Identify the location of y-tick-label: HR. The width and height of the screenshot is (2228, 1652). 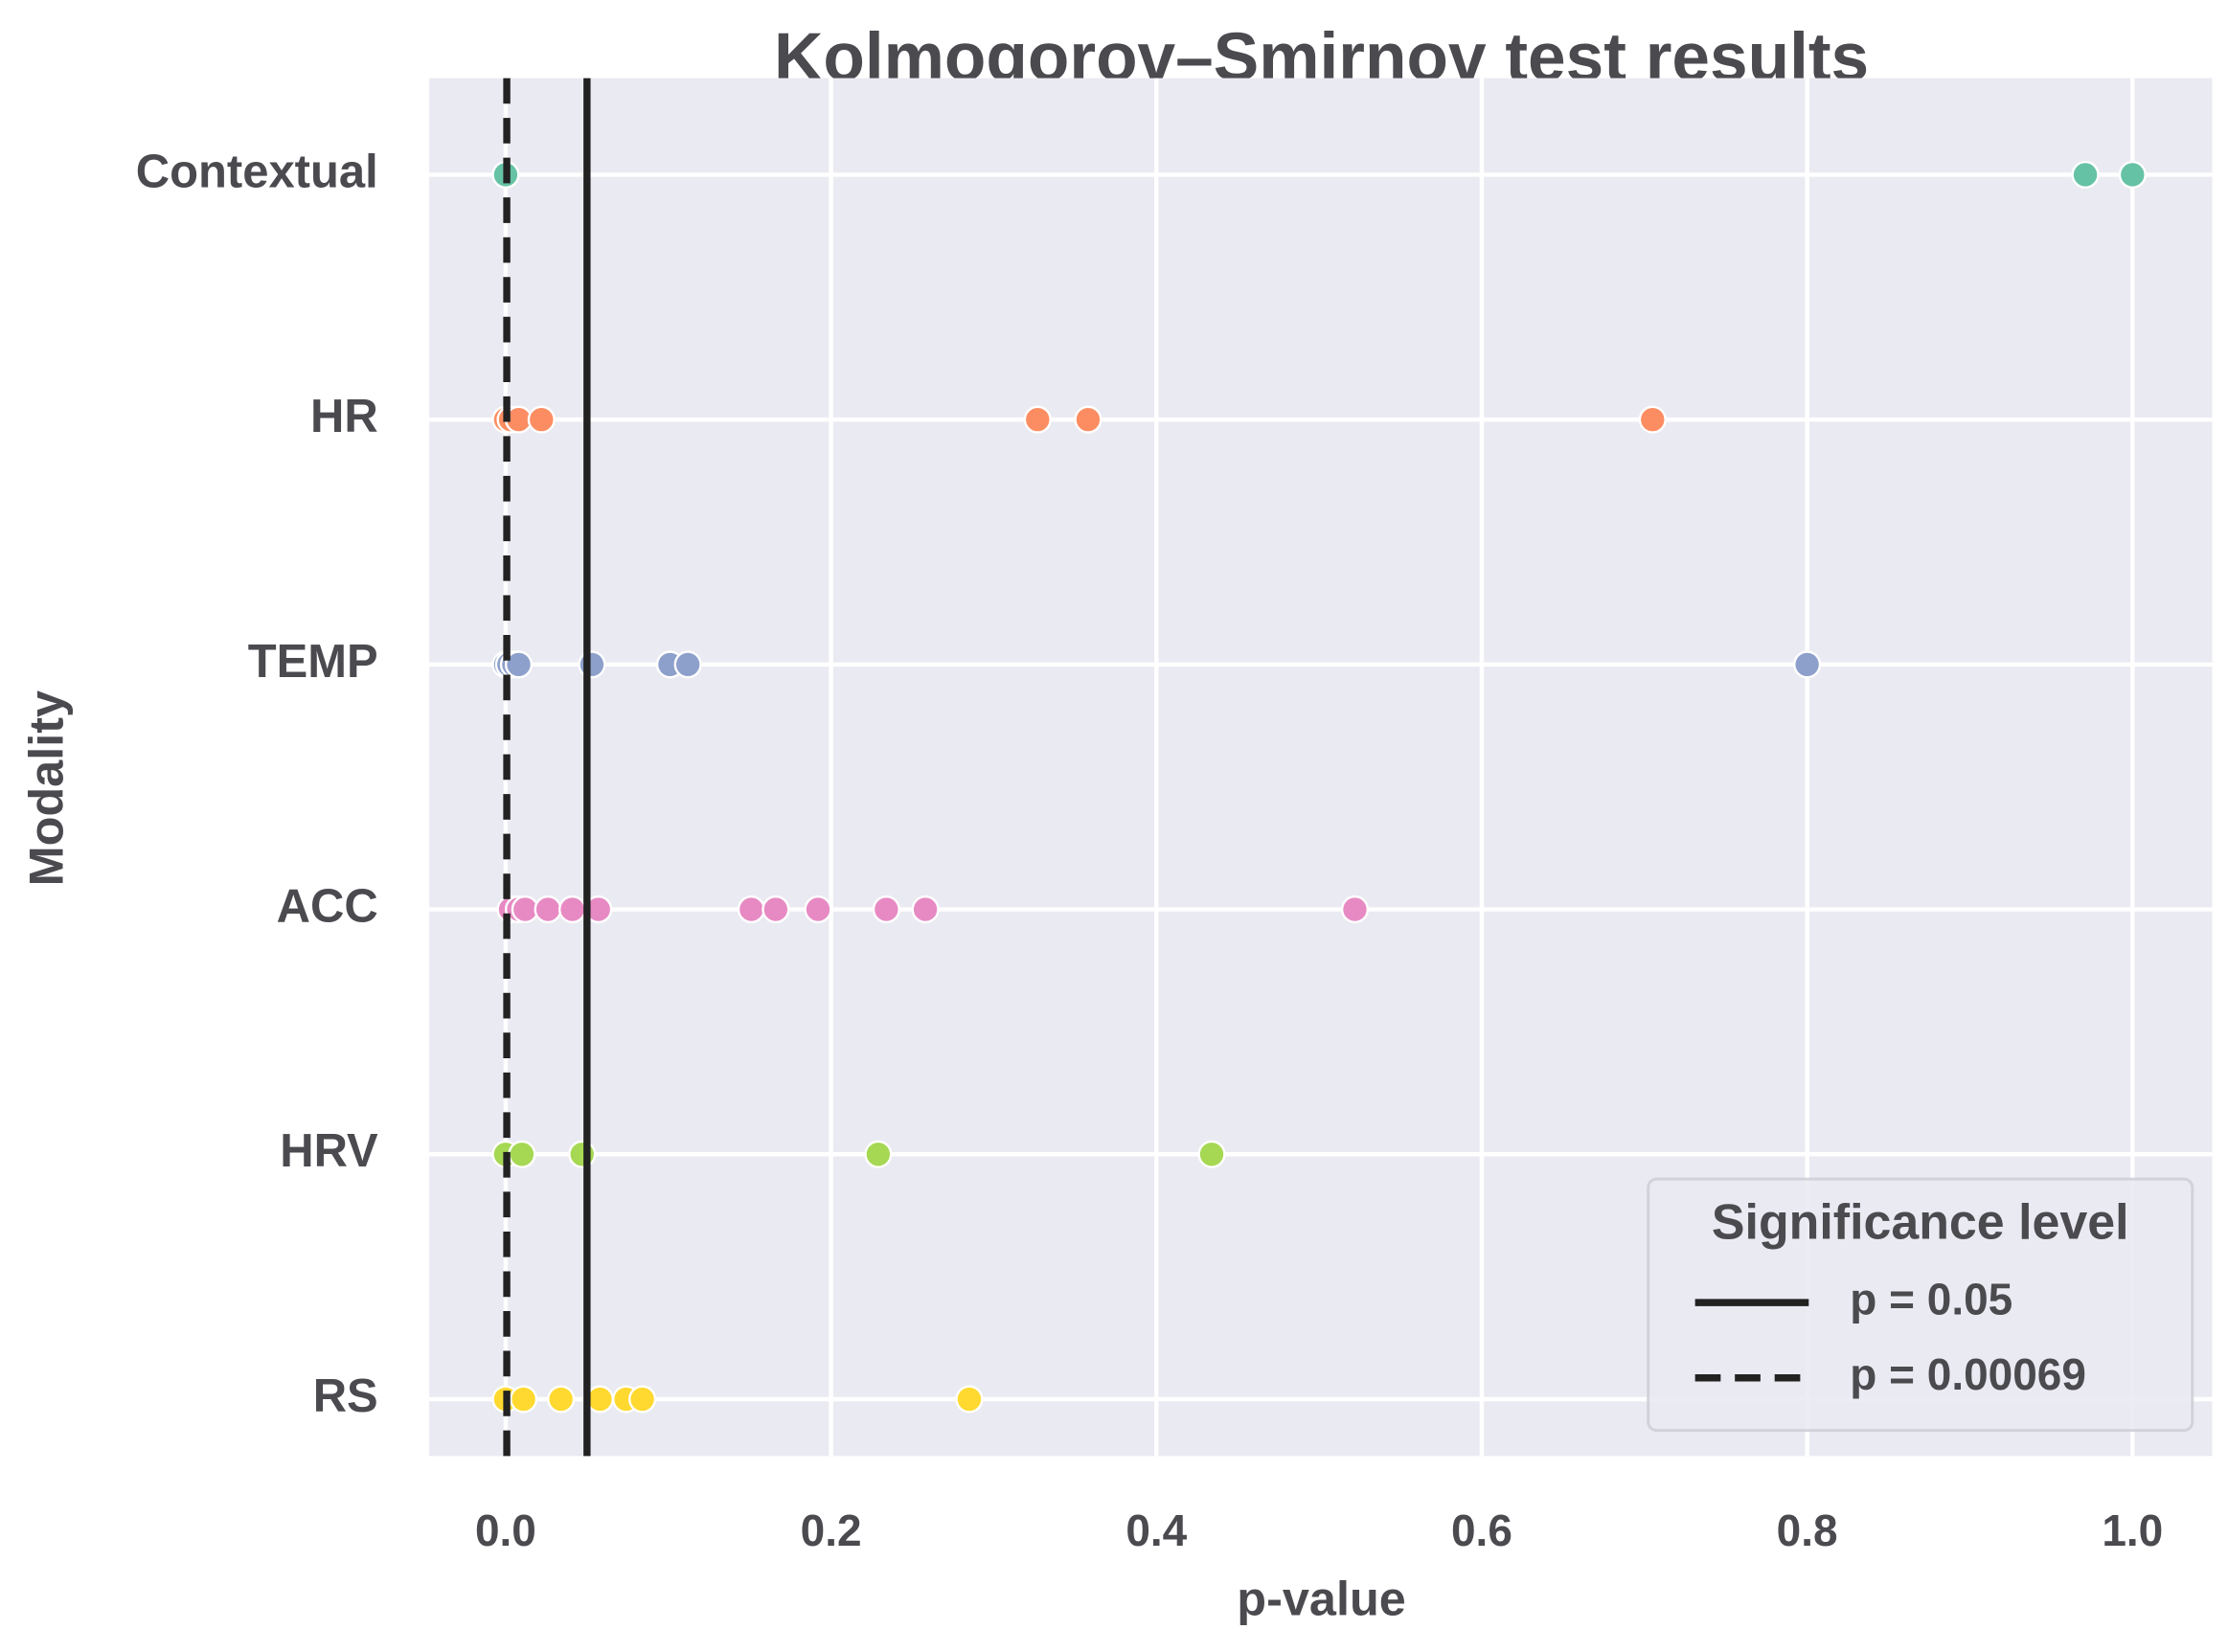
(344, 417).